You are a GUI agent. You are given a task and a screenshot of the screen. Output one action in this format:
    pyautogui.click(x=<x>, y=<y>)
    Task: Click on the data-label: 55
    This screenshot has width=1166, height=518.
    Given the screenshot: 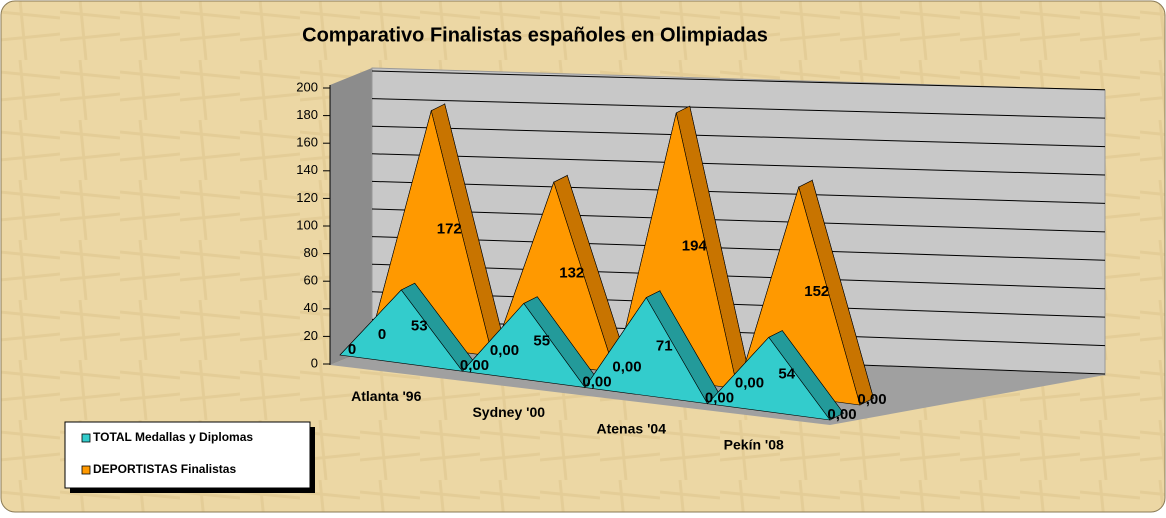 What is the action you would take?
    pyautogui.click(x=541, y=340)
    